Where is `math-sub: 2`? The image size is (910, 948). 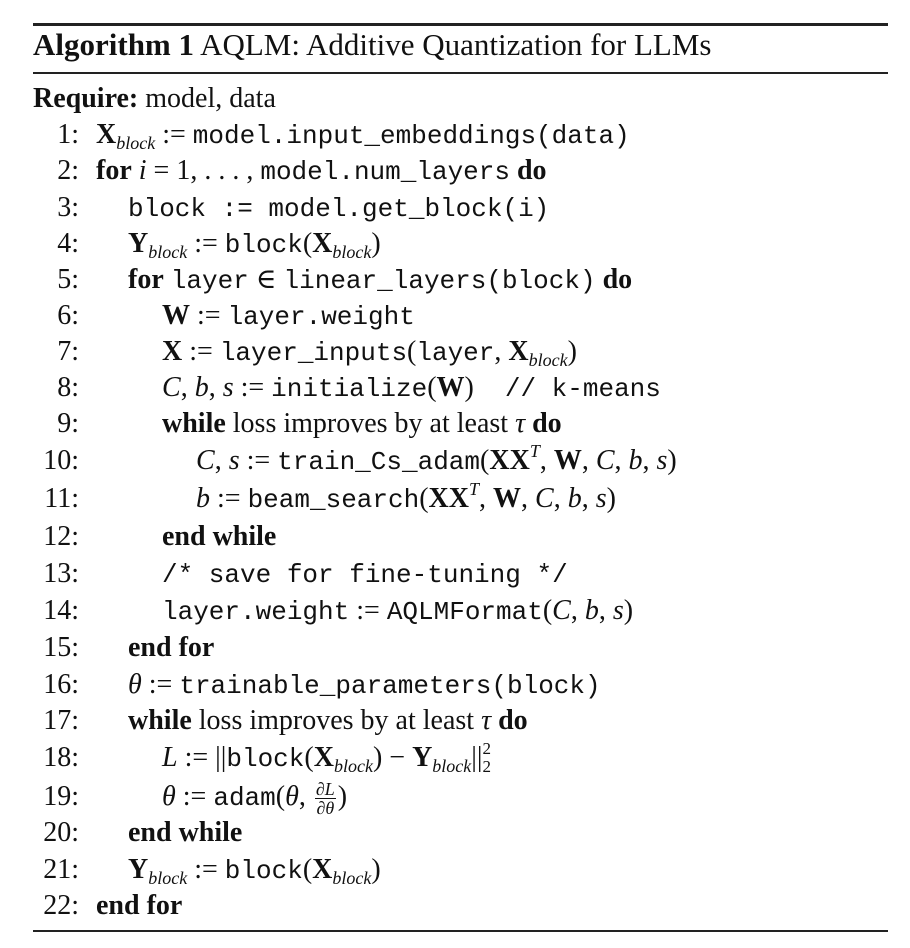 math-sub: 2 is located at coordinates (487, 766).